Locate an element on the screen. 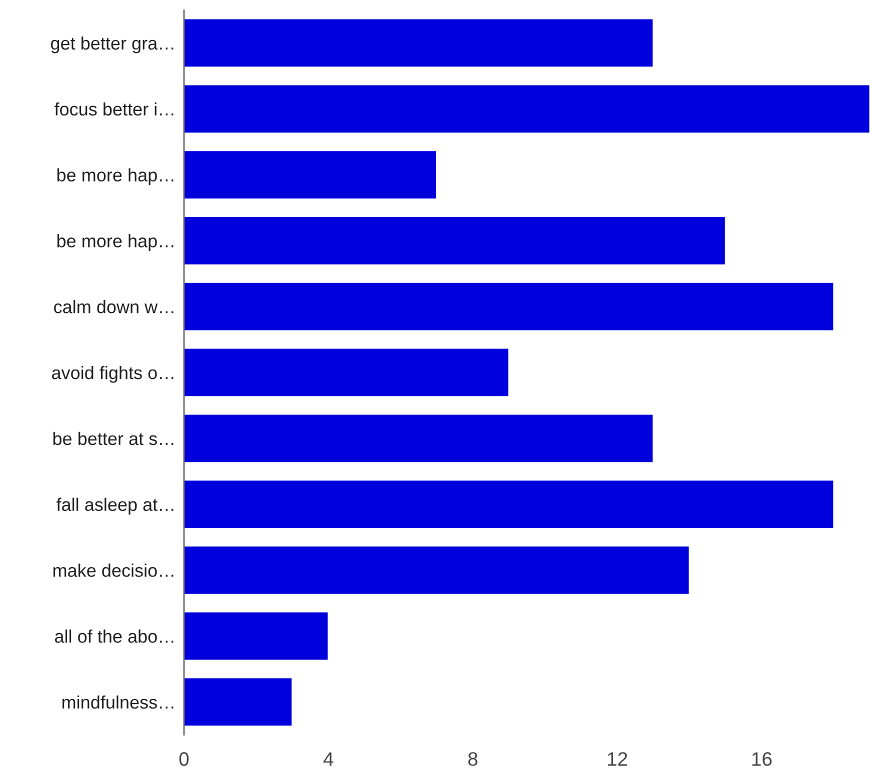 The width and height of the screenshot is (870, 772). x-tick-label: 12 is located at coordinates (618, 759).